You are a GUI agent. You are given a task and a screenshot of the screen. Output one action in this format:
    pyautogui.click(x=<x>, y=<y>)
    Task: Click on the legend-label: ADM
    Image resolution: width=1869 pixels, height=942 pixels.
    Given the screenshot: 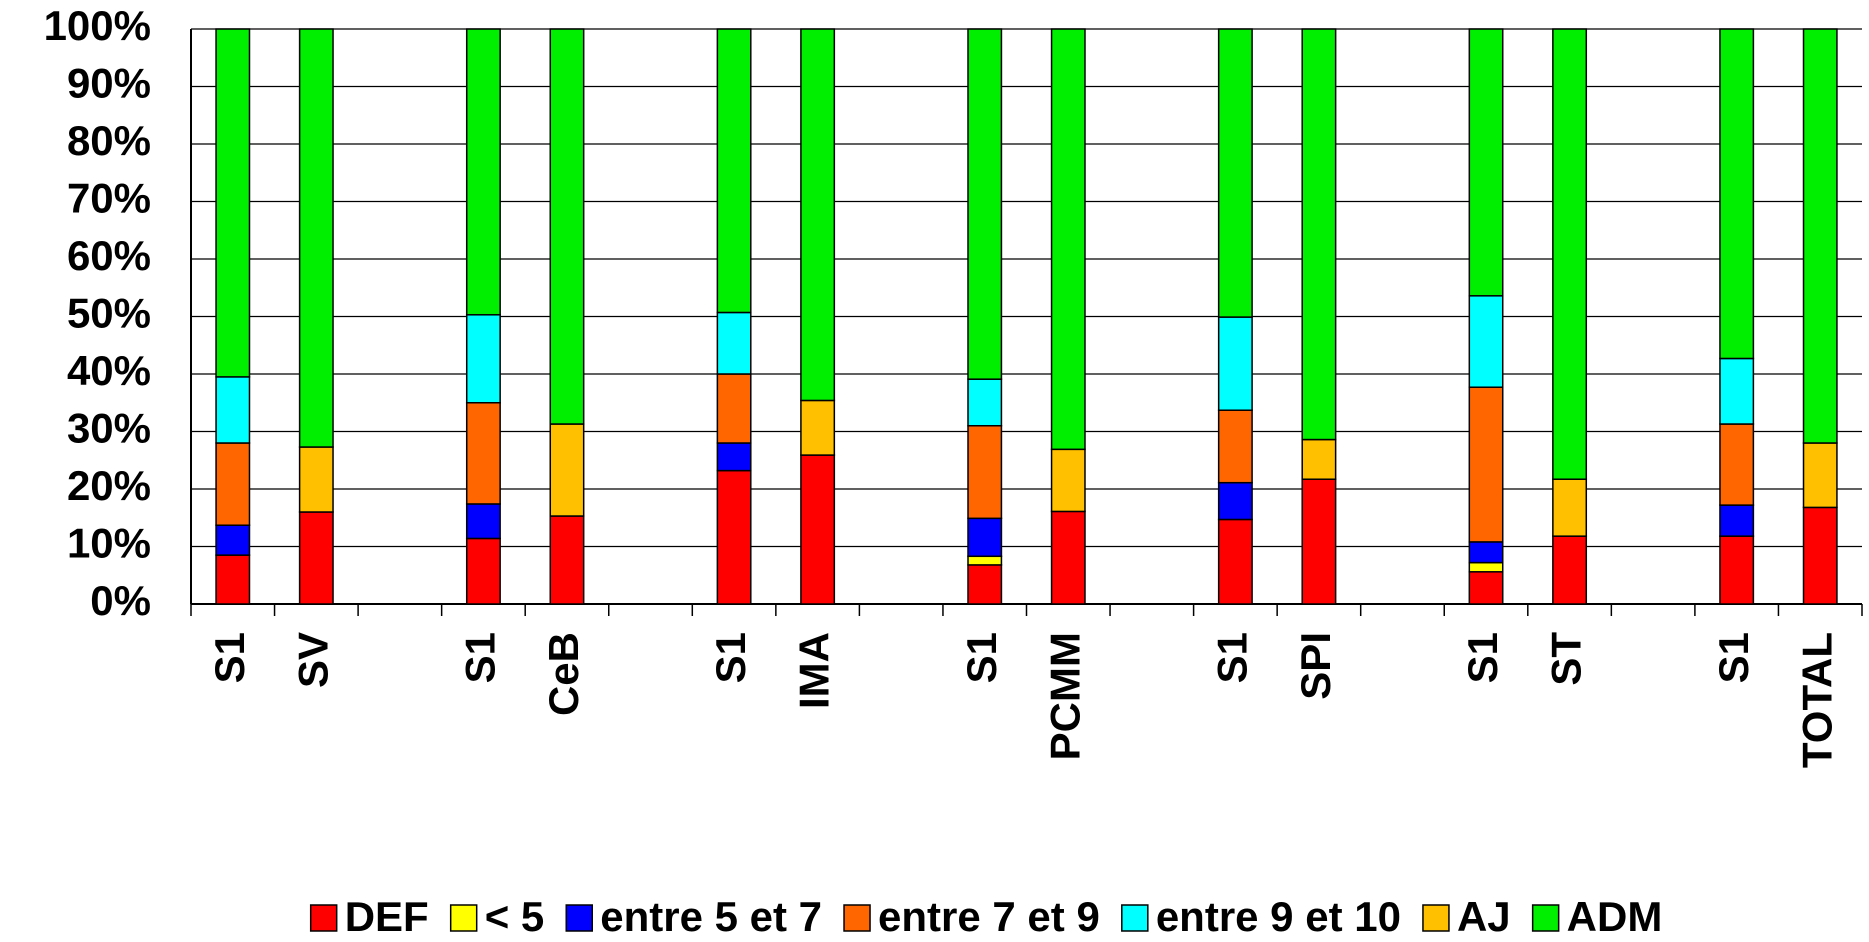 What is the action you would take?
    pyautogui.click(x=1615, y=916)
    